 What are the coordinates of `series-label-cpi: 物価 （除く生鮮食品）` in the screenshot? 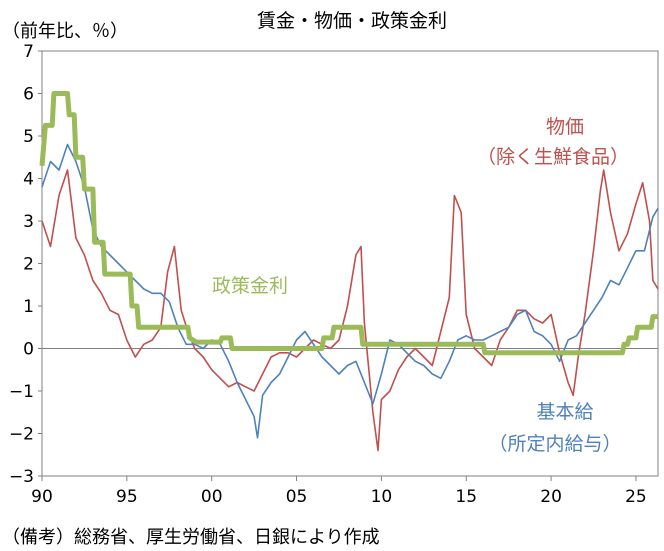 It's located at (553, 142).